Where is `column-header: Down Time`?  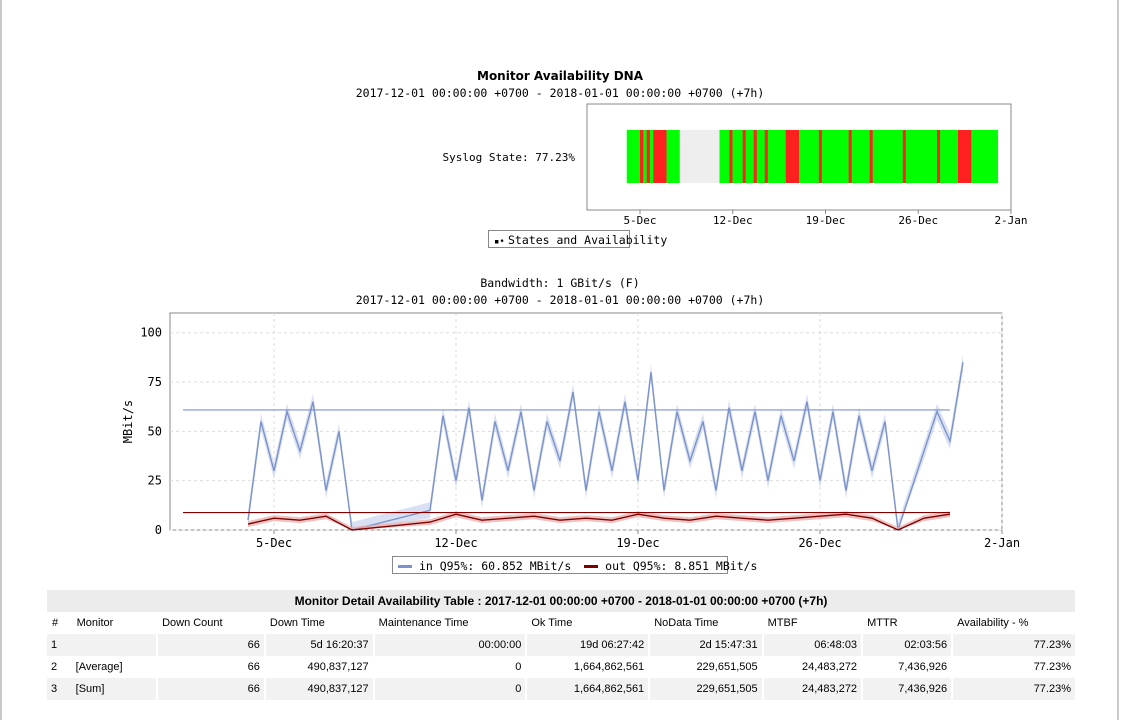
column-header: Down Time is located at coordinates (318, 623).